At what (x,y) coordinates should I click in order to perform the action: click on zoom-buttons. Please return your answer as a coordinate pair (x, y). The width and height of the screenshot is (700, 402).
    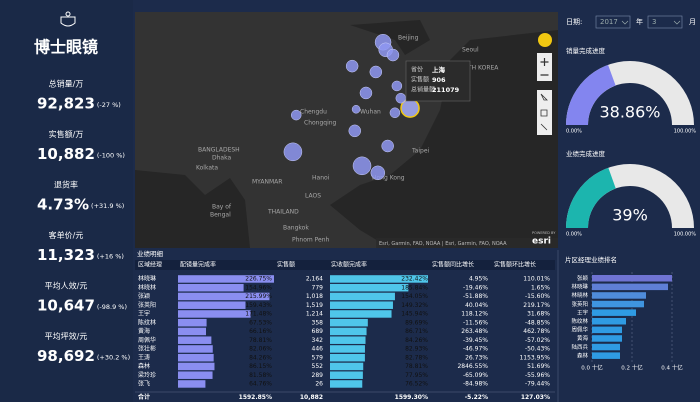
    Looking at the image, I should click on (544, 67).